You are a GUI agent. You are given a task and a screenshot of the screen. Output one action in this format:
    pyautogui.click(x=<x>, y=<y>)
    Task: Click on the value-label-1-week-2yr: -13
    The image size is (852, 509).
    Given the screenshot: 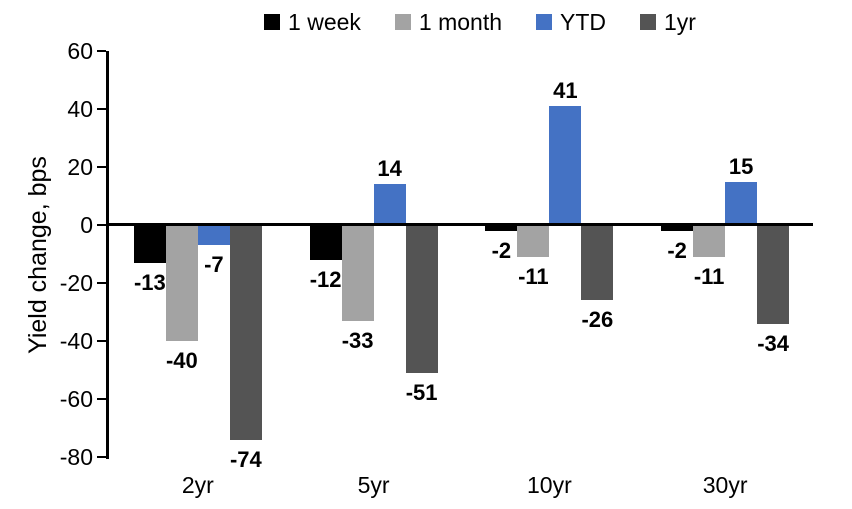 What is the action you would take?
    pyautogui.click(x=149, y=282)
    